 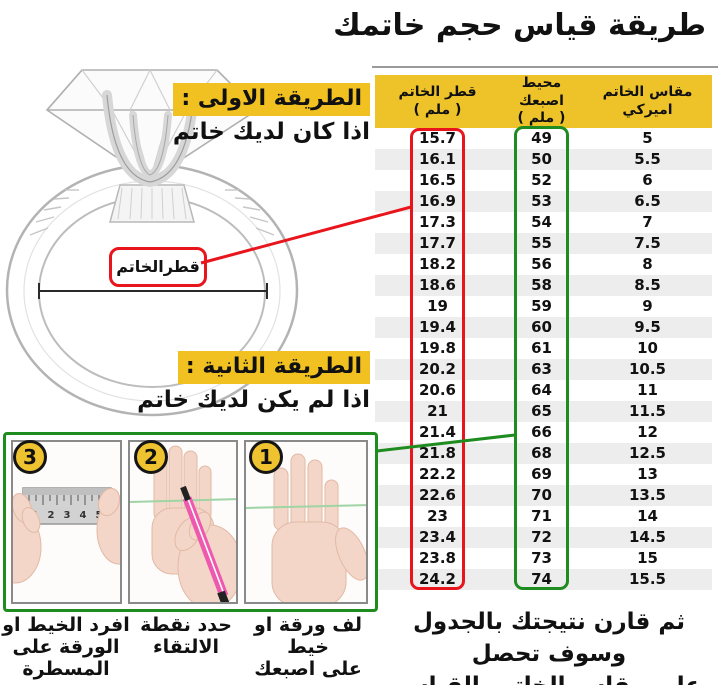 I want to click on table-cell: 55, so click(x=541, y=243).